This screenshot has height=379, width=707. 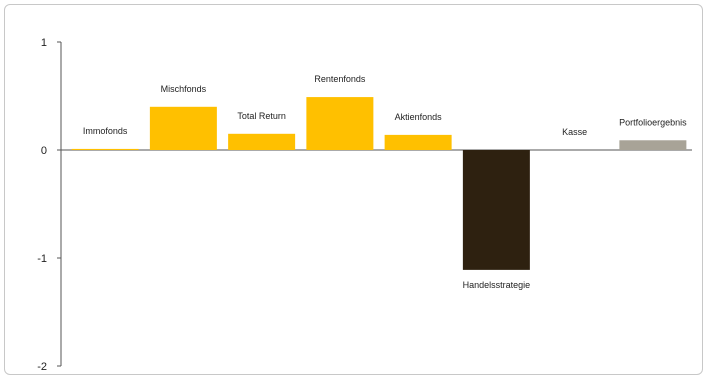 I want to click on category-label: Aktienfonds, so click(x=419, y=117).